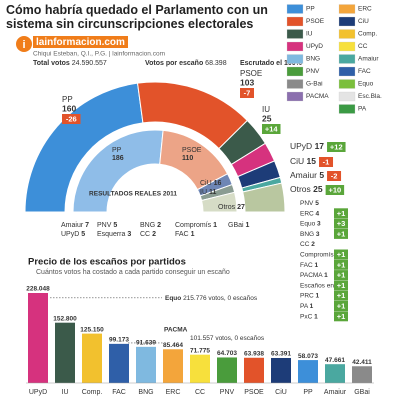  Describe the element at coordinates (150, 225) in the screenshot. I see `real-other: BNG 2` at that location.